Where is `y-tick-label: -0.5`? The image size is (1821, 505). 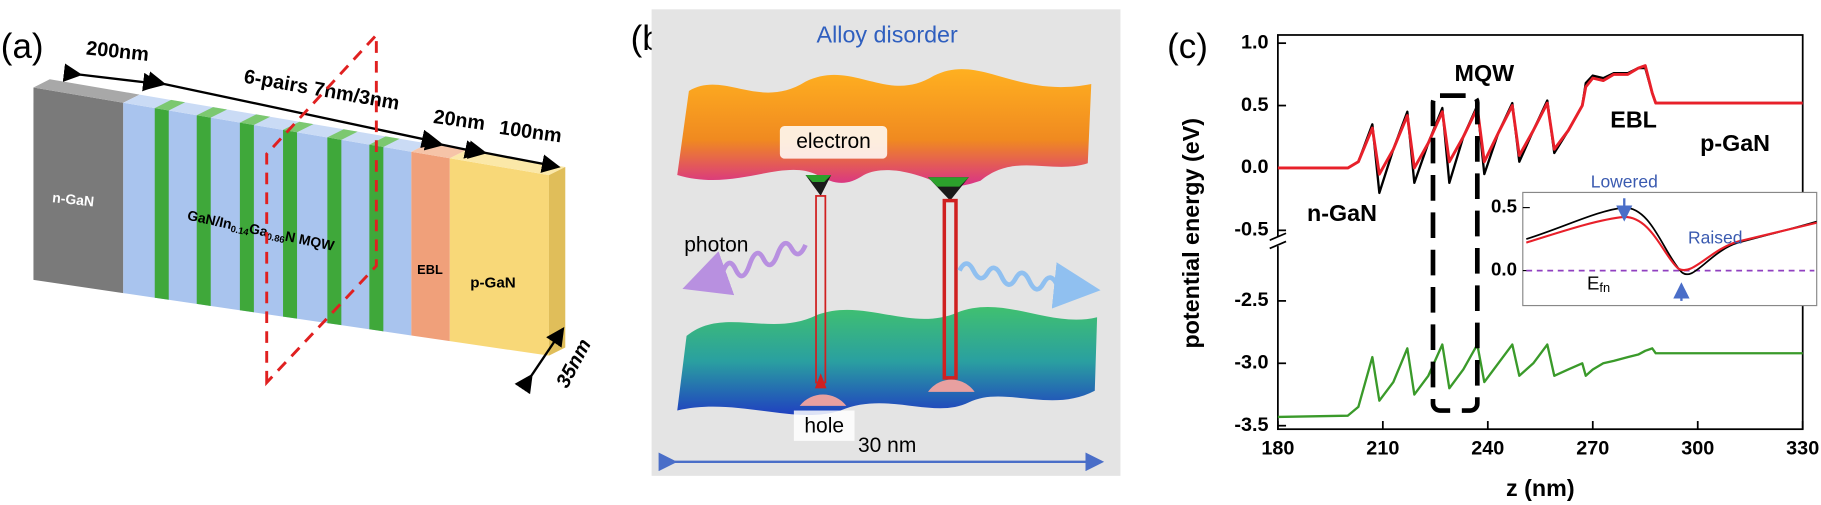 y-tick-label: -0.5 is located at coordinates (1251, 230).